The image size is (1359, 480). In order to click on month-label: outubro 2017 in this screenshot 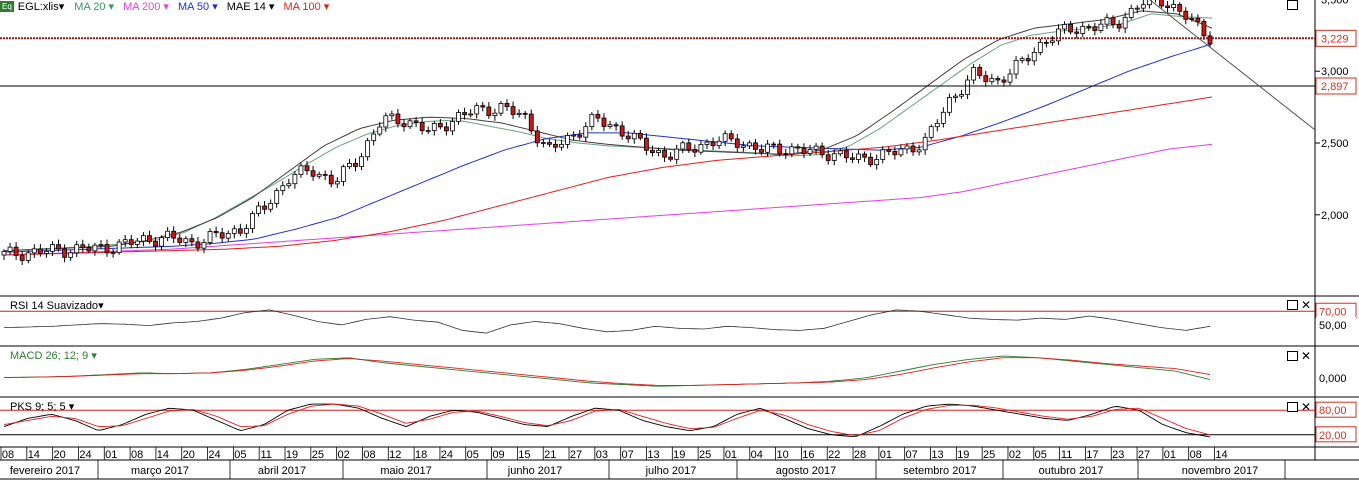, I will do `click(1071, 471)`.